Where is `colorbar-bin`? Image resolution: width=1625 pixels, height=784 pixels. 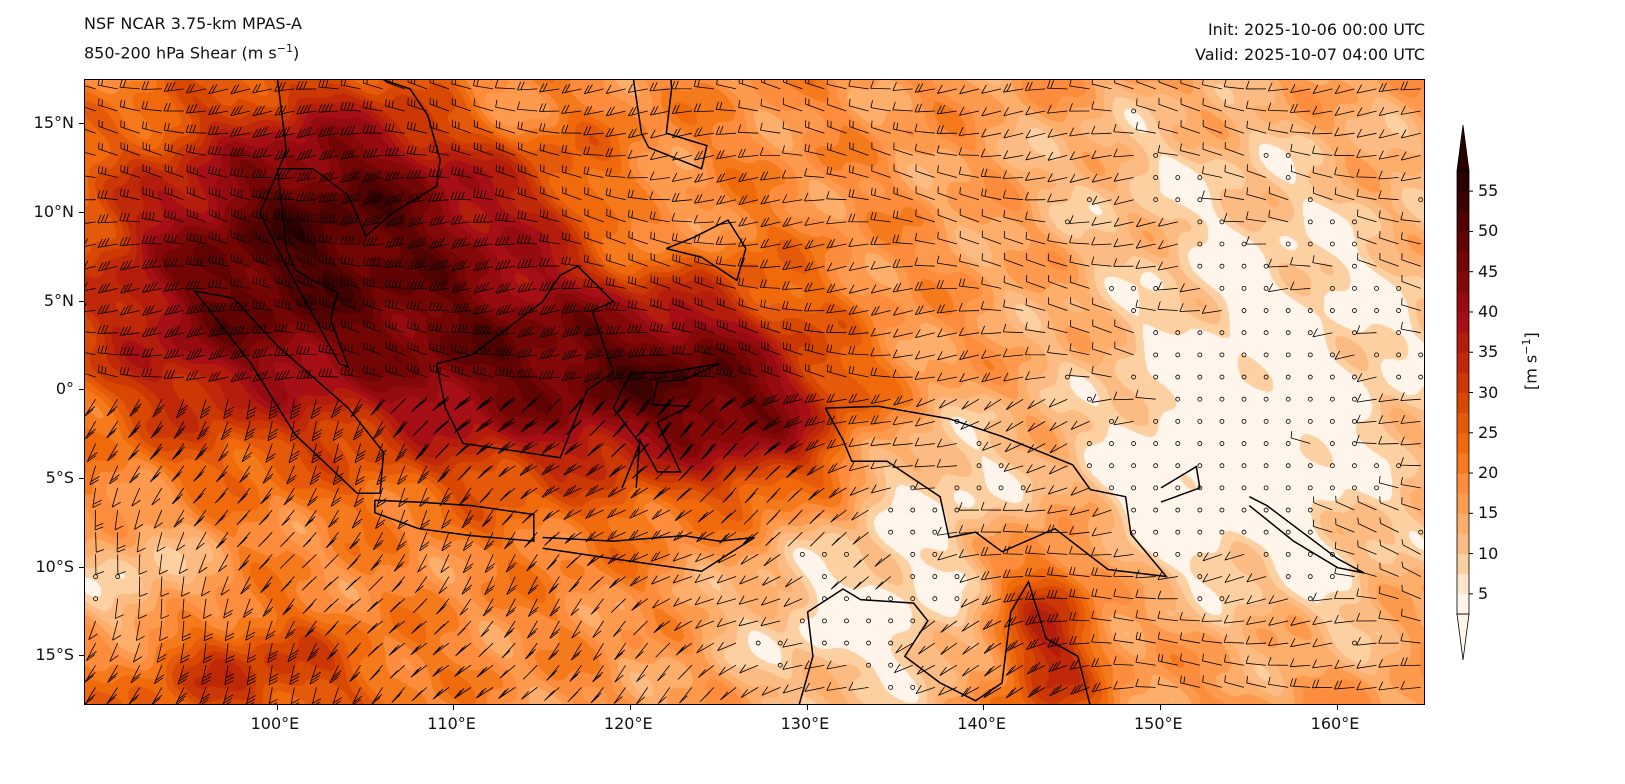 colorbar-bin is located at coordinates (1463, 322).